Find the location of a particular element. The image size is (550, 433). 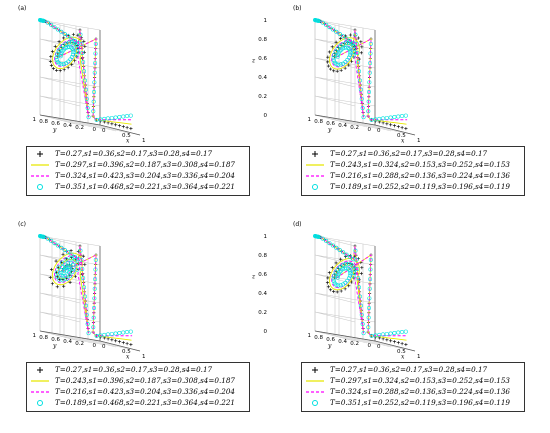

legend-marker is located at coordinates (315, 370).